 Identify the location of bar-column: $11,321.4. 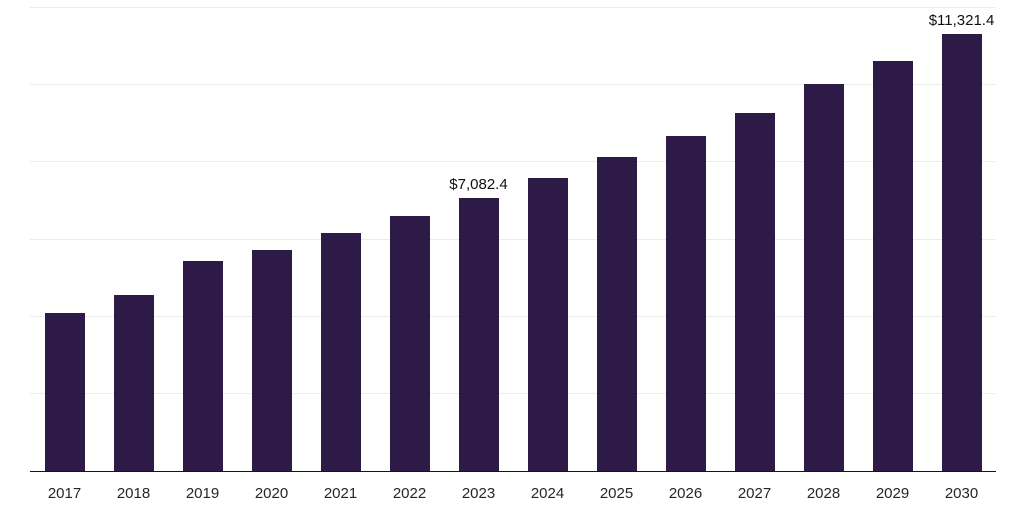
(961, 239).